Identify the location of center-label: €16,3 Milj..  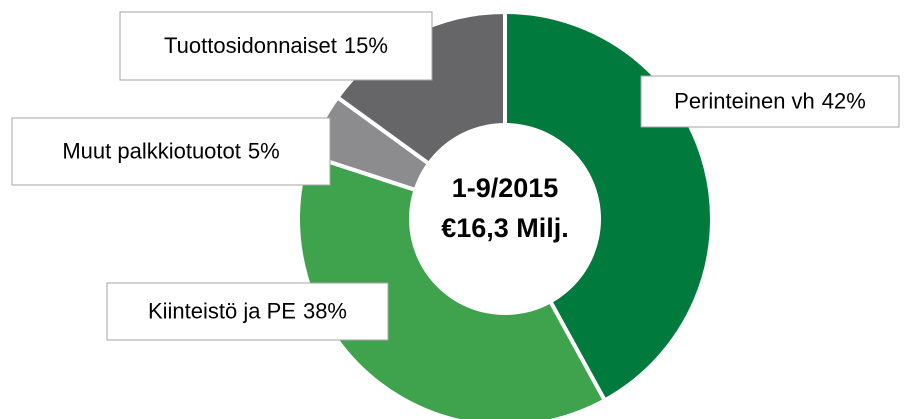
(505, 228).